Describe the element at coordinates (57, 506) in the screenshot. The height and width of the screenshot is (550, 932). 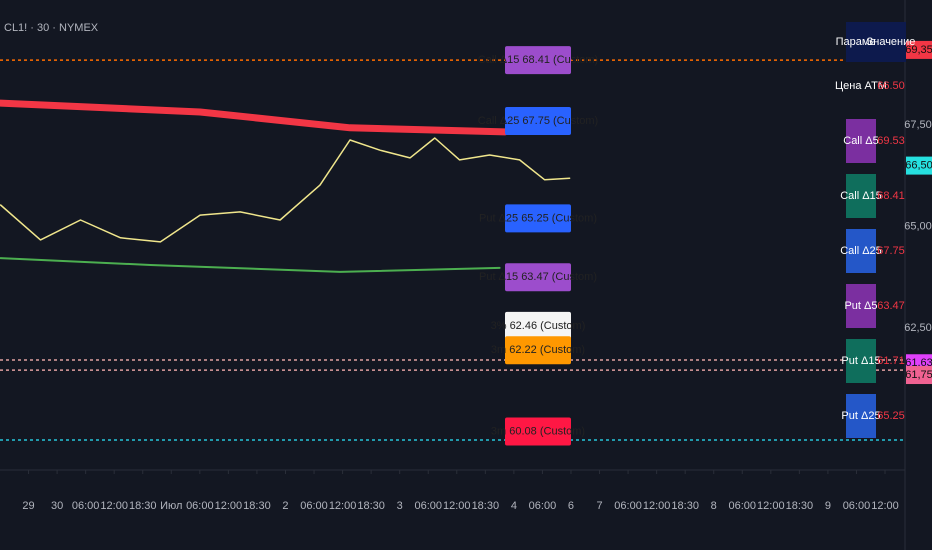
I see `x-tick-label: 30` at that location.